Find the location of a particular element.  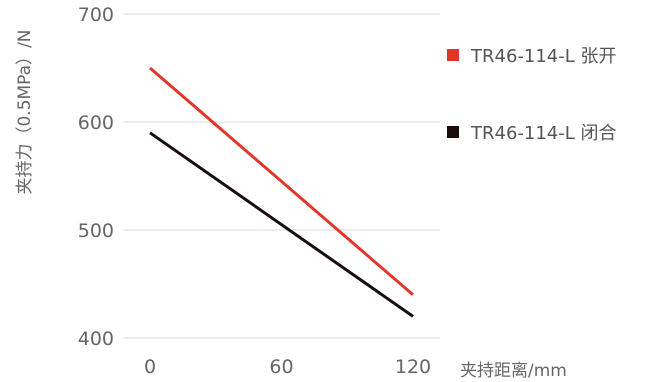

x-axis-label: 夹持距离/mm is located at coordinates (513, 371).